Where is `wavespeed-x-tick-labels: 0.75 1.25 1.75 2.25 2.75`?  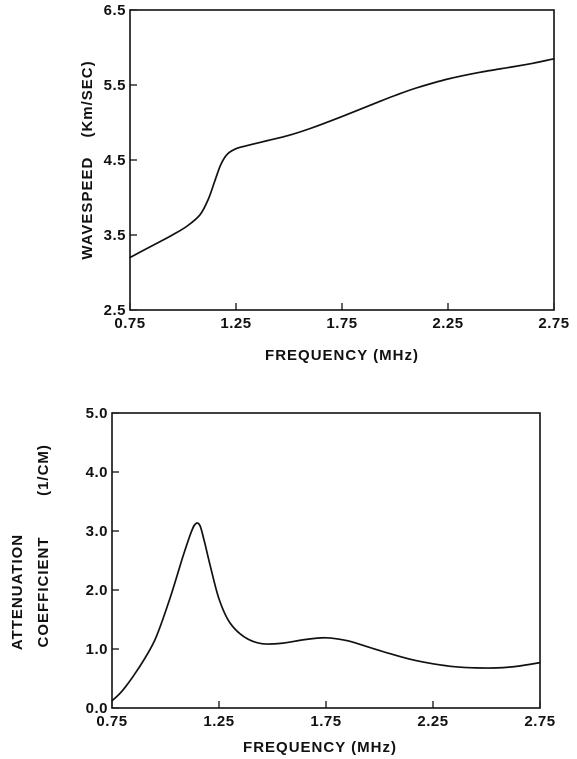
wavespeed-x-tick-labels: 0.75 1.25 1.75 2.25 2.75 is located at coordinates (341, 323).